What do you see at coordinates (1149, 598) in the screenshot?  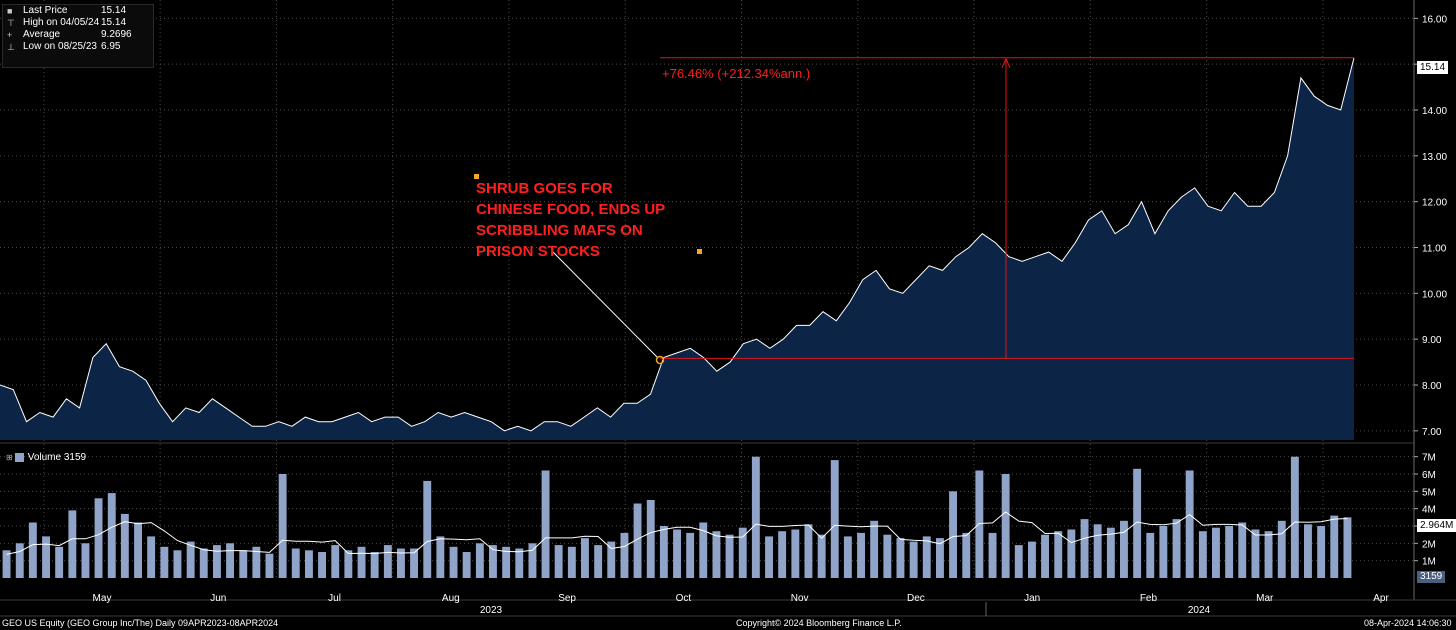 I see `month-label: Feb` at bounding box center [1149, 598].